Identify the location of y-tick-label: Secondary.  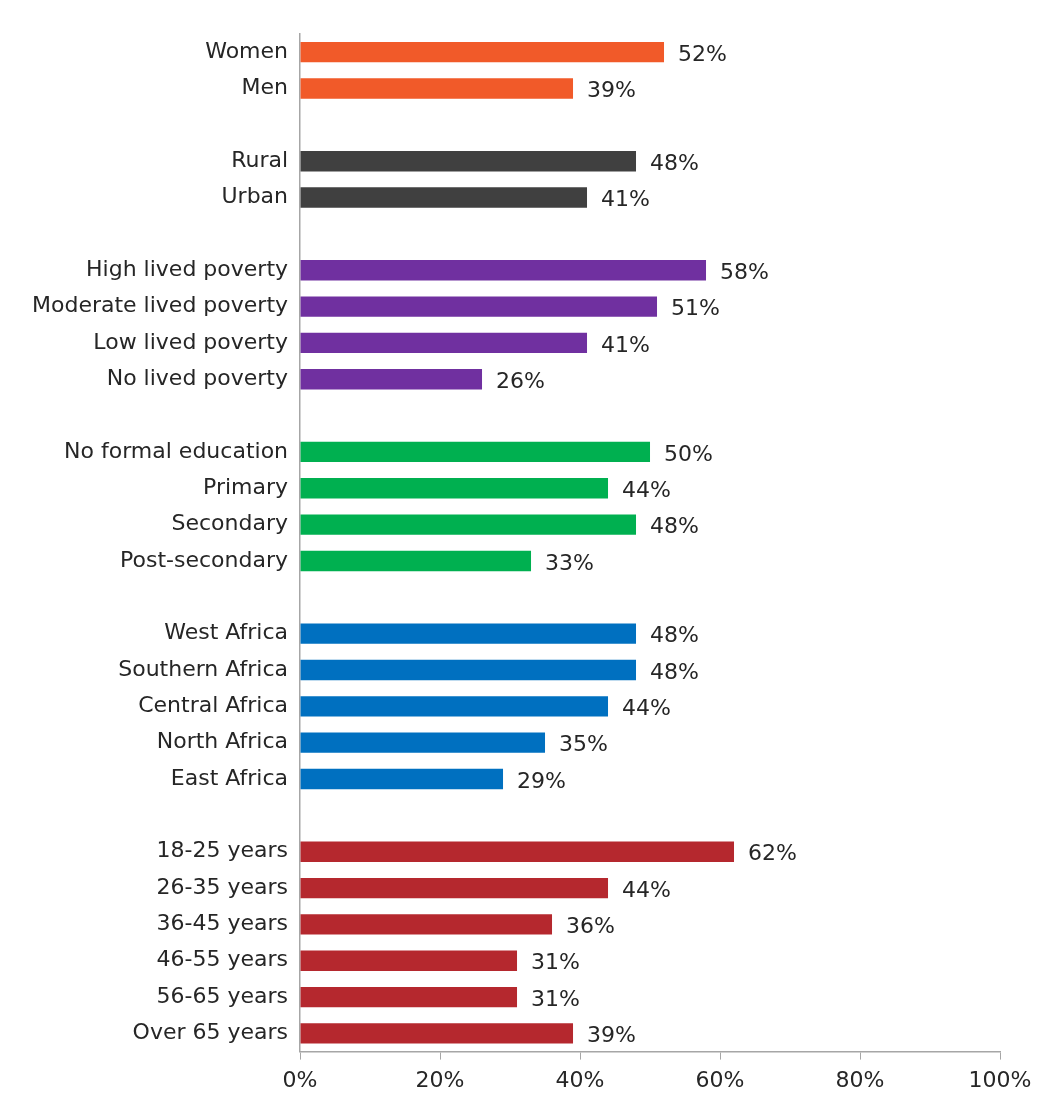
(230, 523).